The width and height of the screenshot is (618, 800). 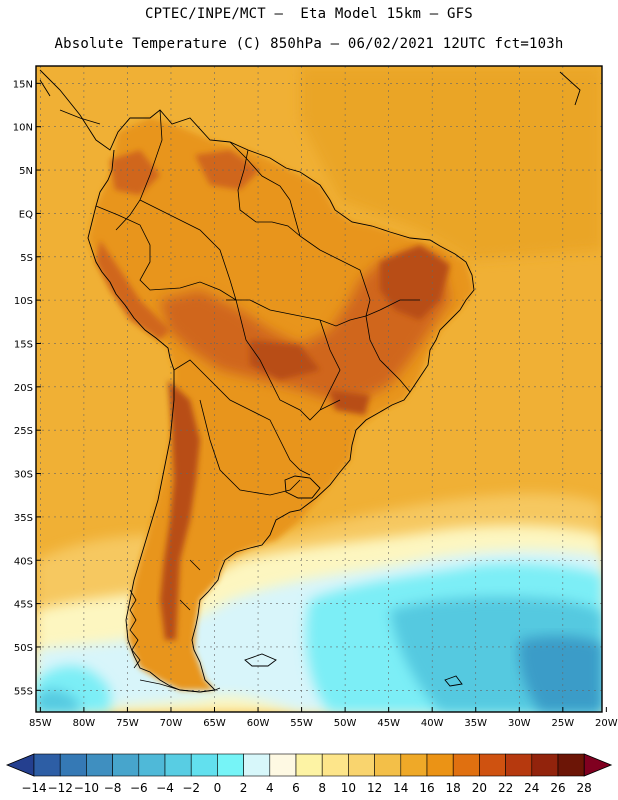 What do you see at coordinates (258, 723) in the screenshot?
I see `lon-tick-label: 60W` at bounding box center [258, 723].